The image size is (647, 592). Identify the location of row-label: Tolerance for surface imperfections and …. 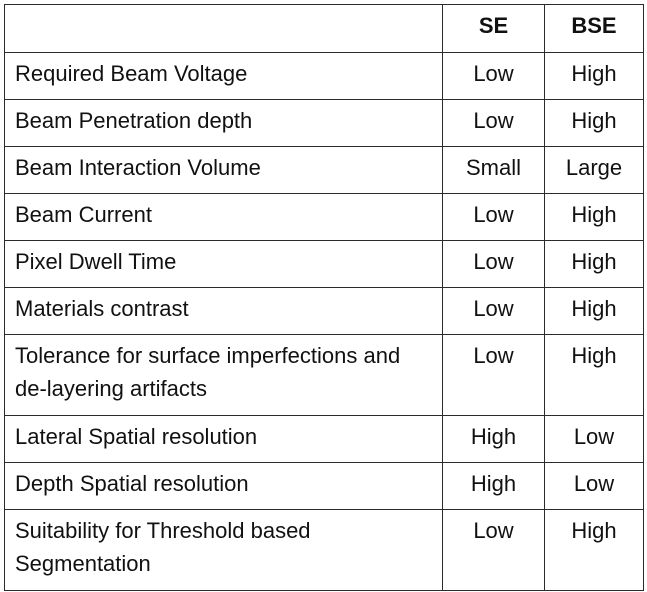
(223, 375).